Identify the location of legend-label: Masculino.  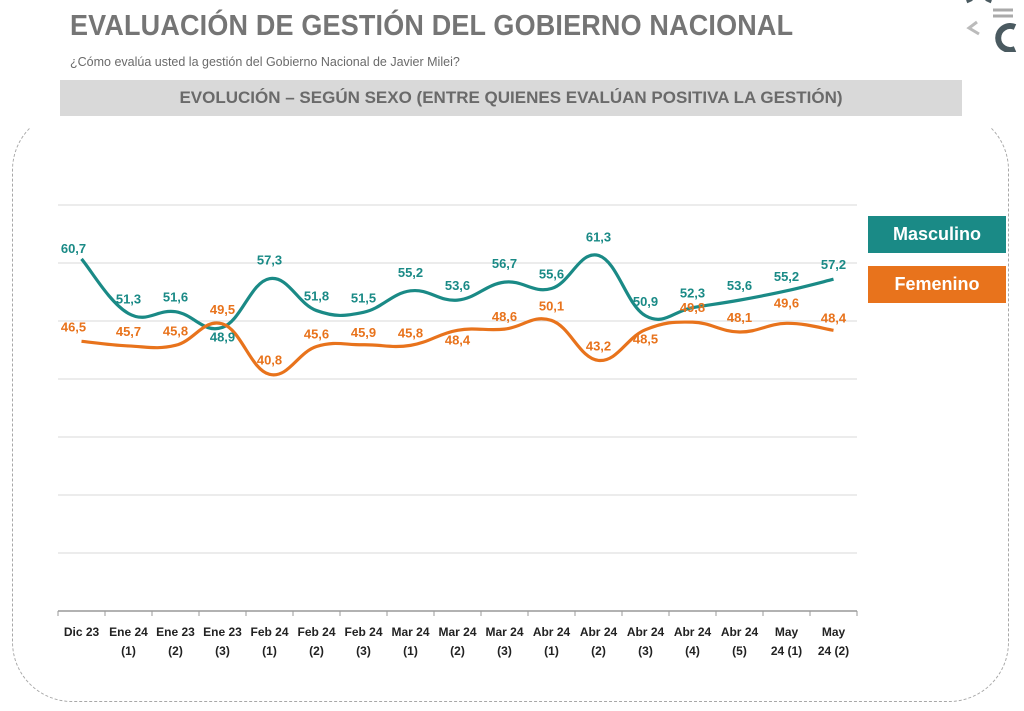
(936, 234).